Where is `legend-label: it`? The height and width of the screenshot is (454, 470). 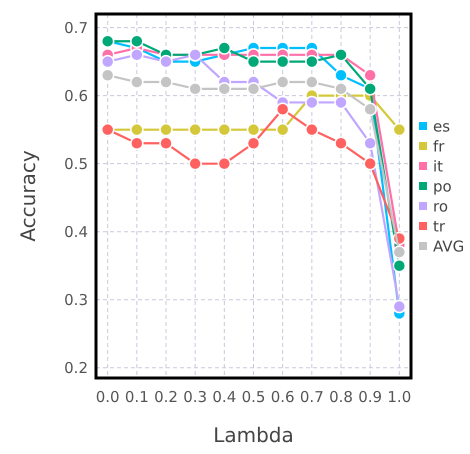
legend-label: it is located at coordinates (438, 166).